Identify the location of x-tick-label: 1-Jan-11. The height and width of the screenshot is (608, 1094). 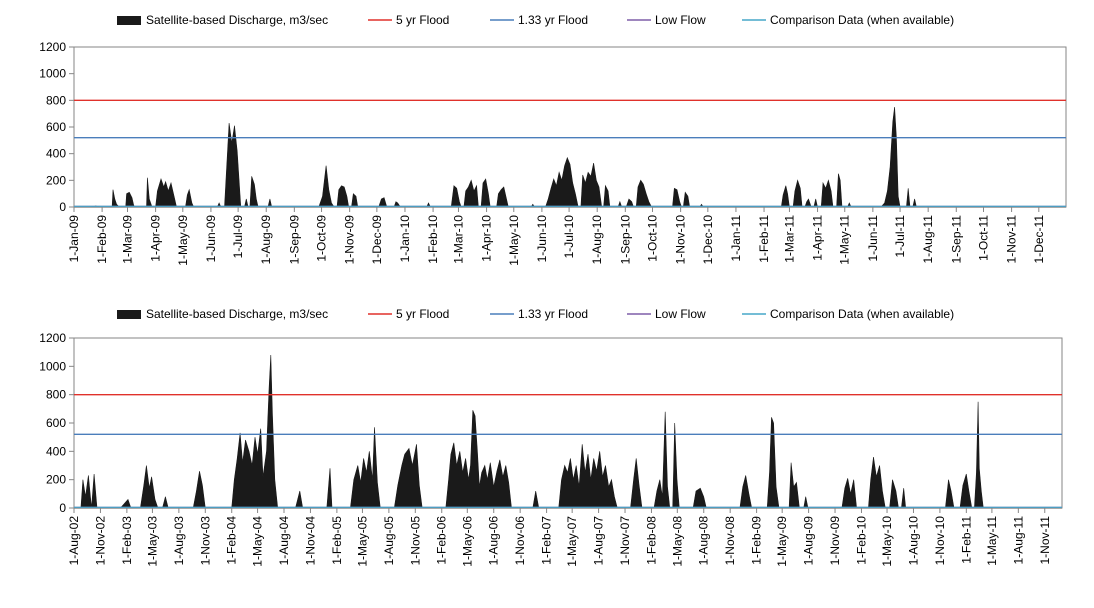
(736, 238).